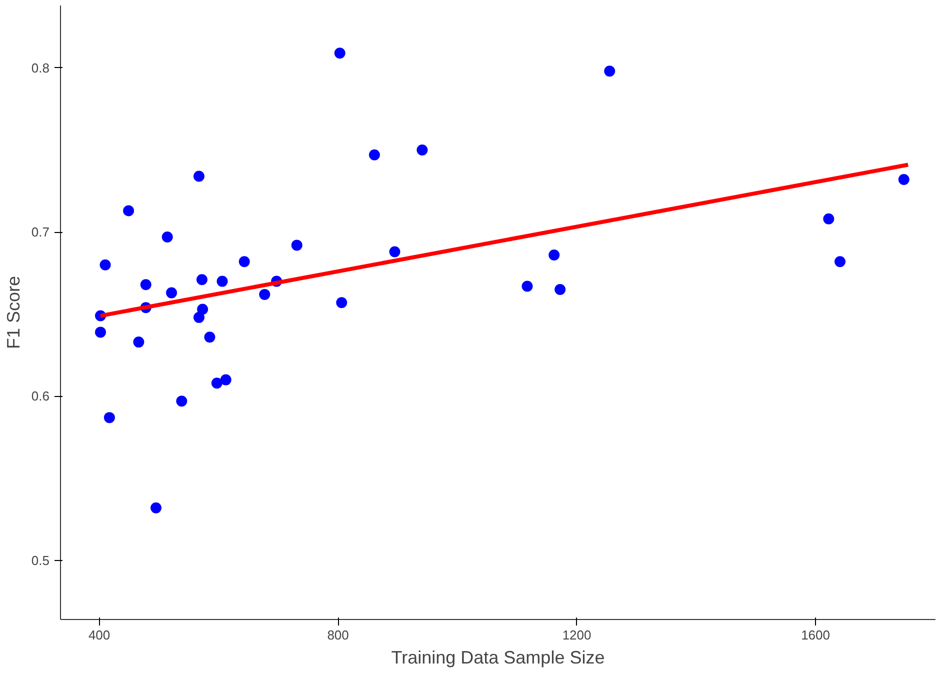 The height and width of the screenshot is (673, 942). What do you see at coordinates (99, 635) in the screenshot?
I see `x-tick-label: 400` at bounding box center [99, 635].